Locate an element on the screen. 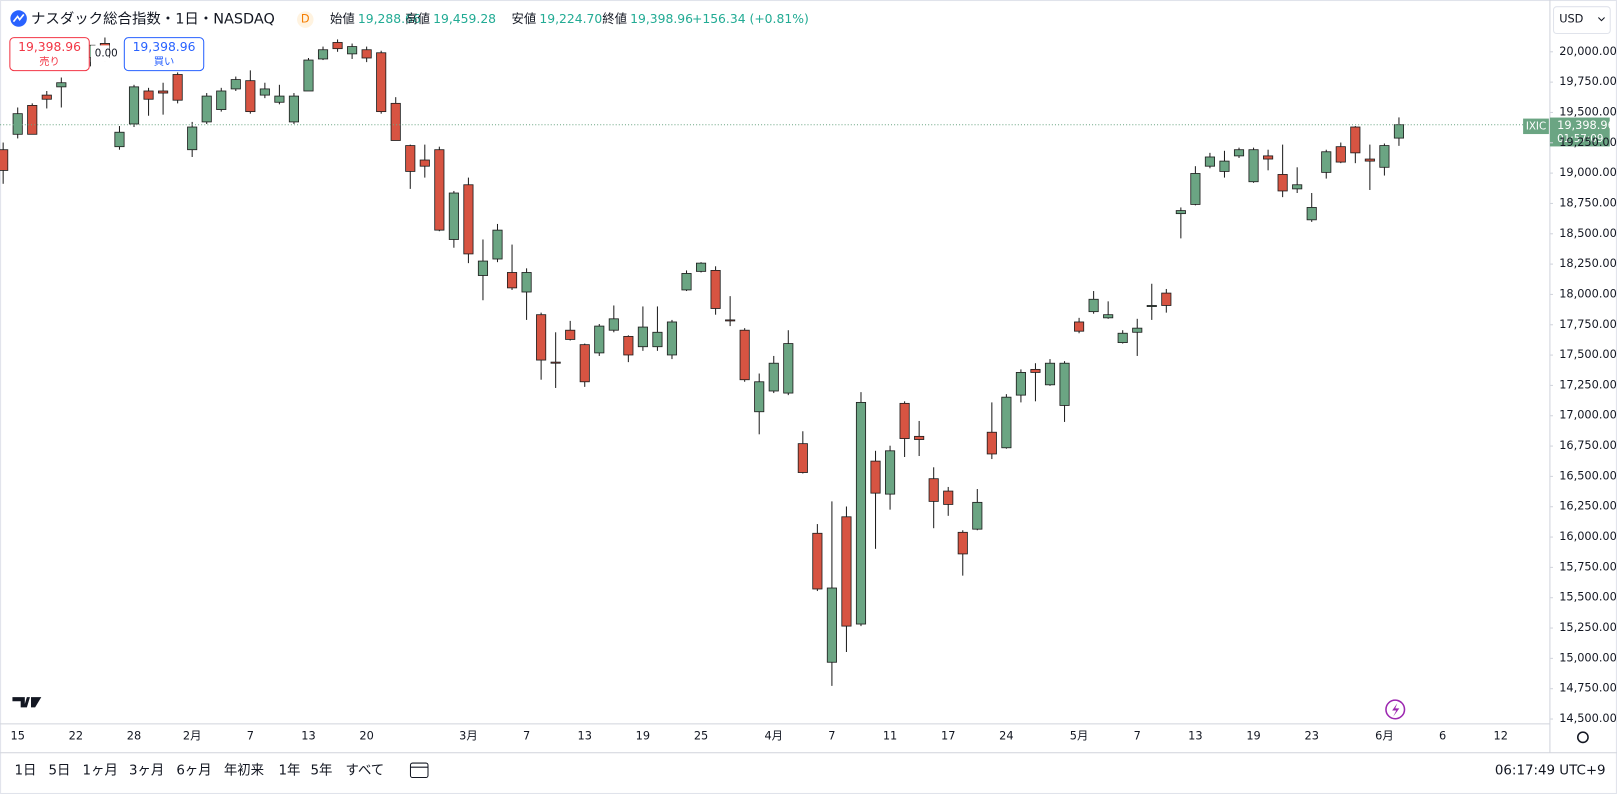 The width and height of the screenshot is (1617, 794). symbol-tag-text: IXIC is located at coordinates (1536, 126).